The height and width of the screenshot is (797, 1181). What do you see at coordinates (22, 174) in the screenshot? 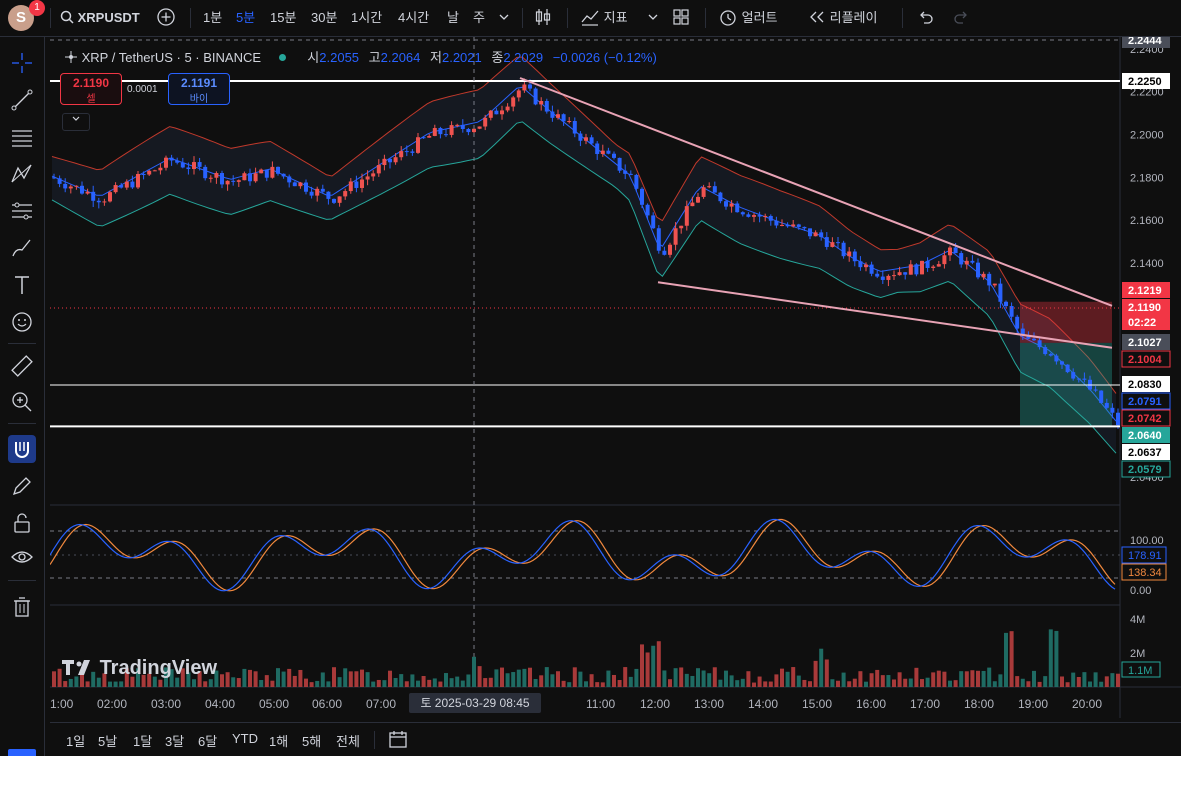
I see `pattern-tool` at bounding box center [22, 174].